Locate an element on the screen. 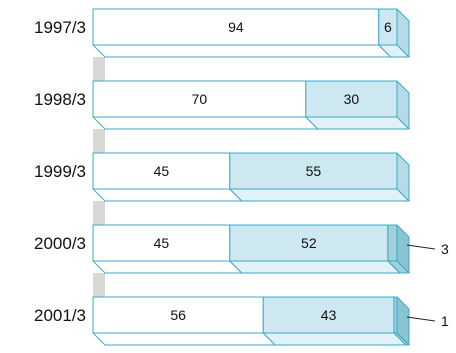 The width and height of the screenshot is (456, 353). data-label-3-0: 45 is located at coordinates (162, 243).